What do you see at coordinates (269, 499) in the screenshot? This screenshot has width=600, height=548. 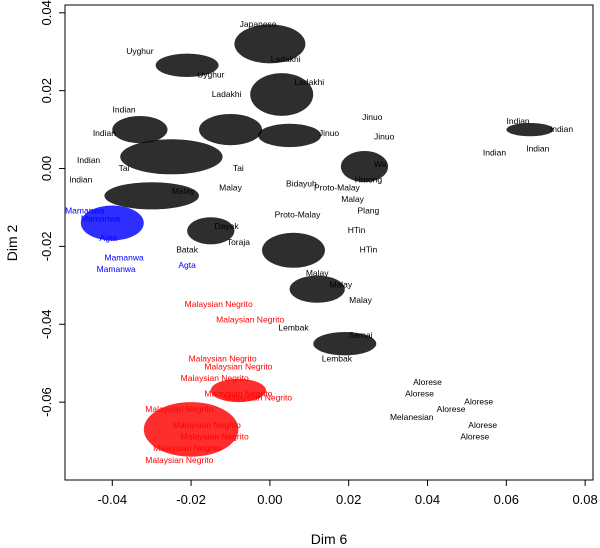 I see `x-tick-label: 0.00` at bounding box center [269, 499].